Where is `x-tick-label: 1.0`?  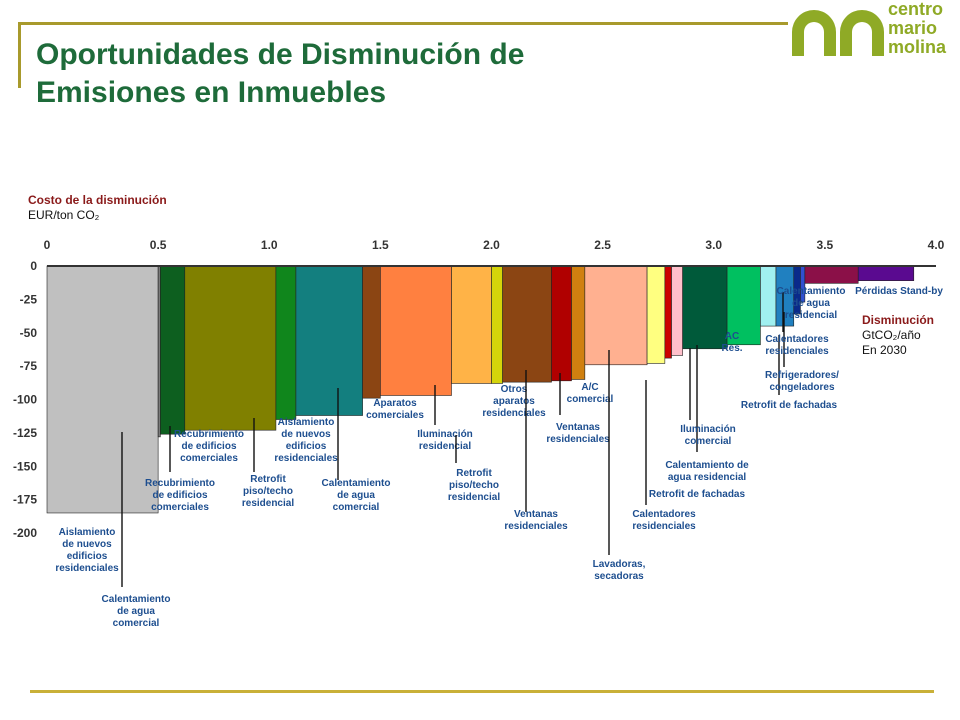 x-tick-label: 1.0 is located at coordinates (269, 245).